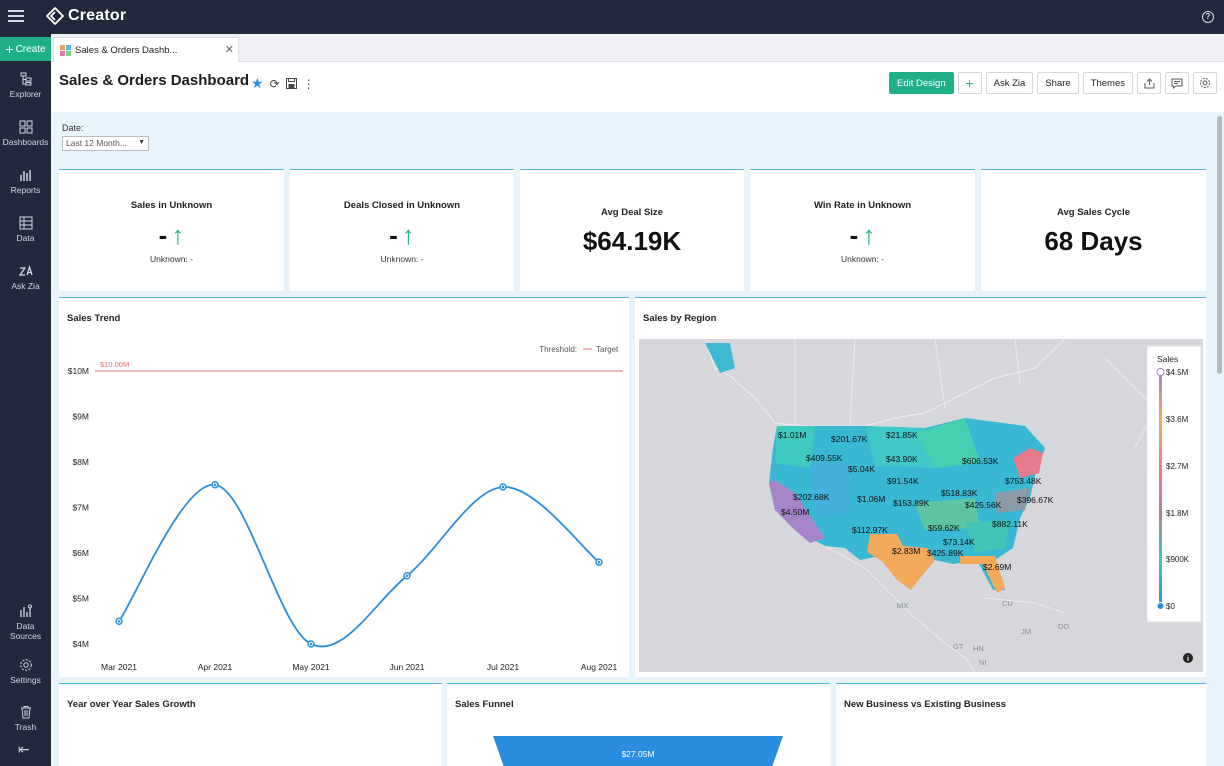 This screenshot has width=1224, height=766. What do you see at coordinates (25, 181) in the screenshot?
I see `sidebar-item-reports: Reports` at bounding box center [25, 181].